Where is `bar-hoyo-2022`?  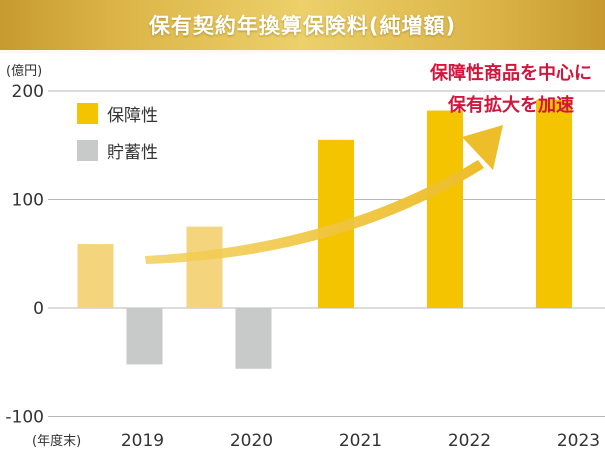 bar-hoyo-2022 is located at coordinates (445, 209).